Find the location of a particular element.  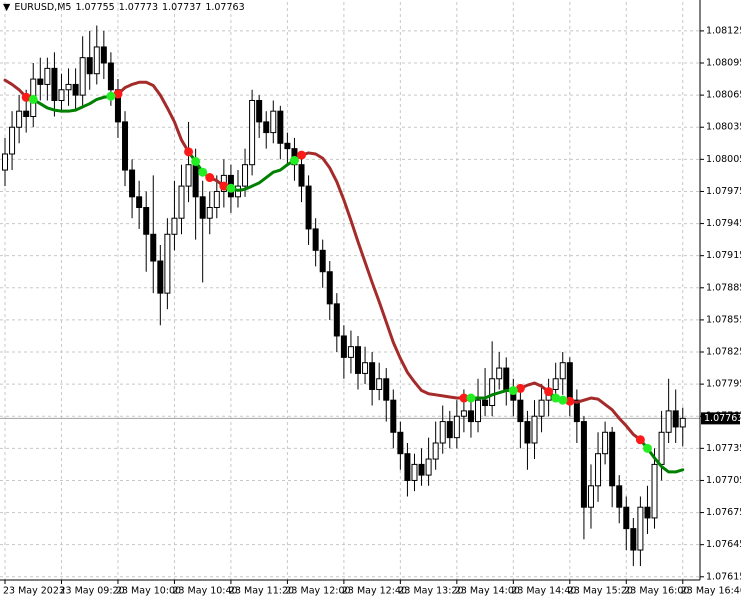

x-tick-label: 23 May 14:00 is located at coordinates (487, 591).